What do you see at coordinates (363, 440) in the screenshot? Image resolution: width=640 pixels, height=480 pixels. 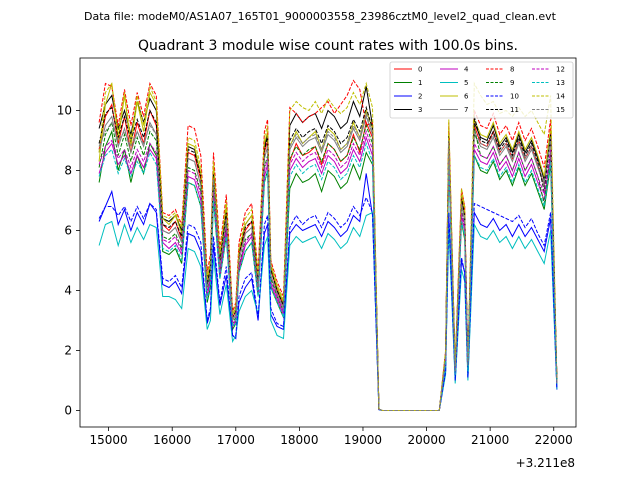 I see `x-tick-label: 19000` at bounding box center [363, 440].